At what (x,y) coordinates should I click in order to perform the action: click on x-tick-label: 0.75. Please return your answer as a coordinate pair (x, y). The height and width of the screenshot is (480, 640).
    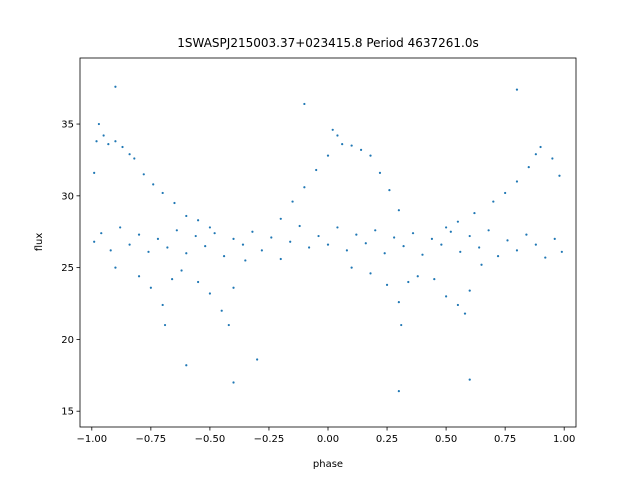
    Looking at the image, I should click on (505, 439).